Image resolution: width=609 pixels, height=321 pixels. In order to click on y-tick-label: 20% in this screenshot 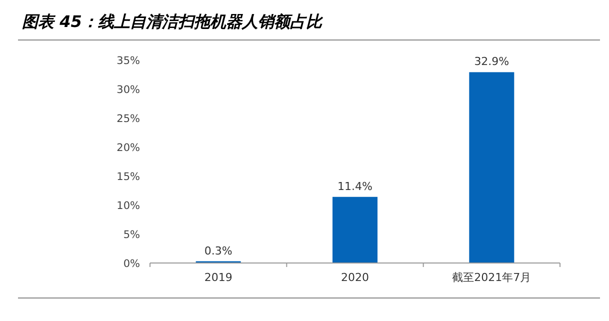, I will do `click(128, 148)`.